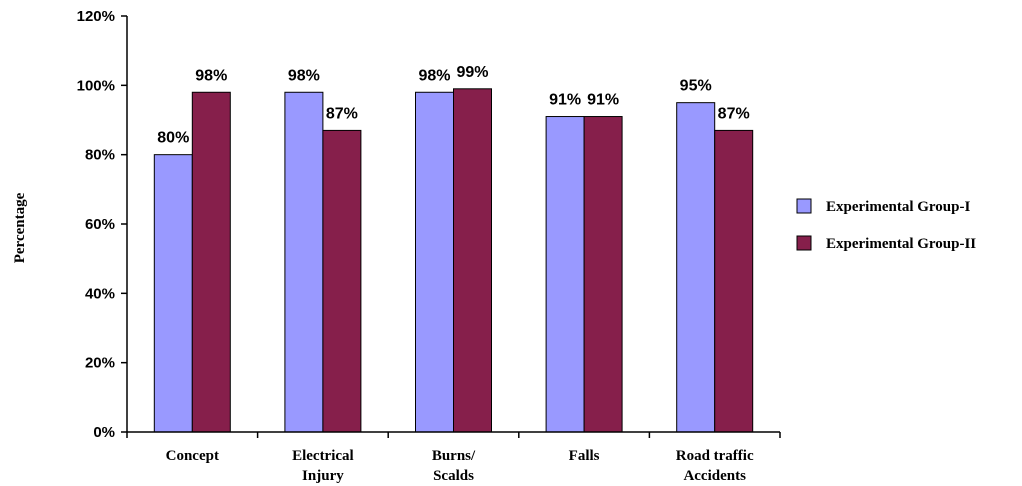 The height and width of the screenshot is (486, 1022). I want to click on y-tick-label: 120%, so click(96, 16).